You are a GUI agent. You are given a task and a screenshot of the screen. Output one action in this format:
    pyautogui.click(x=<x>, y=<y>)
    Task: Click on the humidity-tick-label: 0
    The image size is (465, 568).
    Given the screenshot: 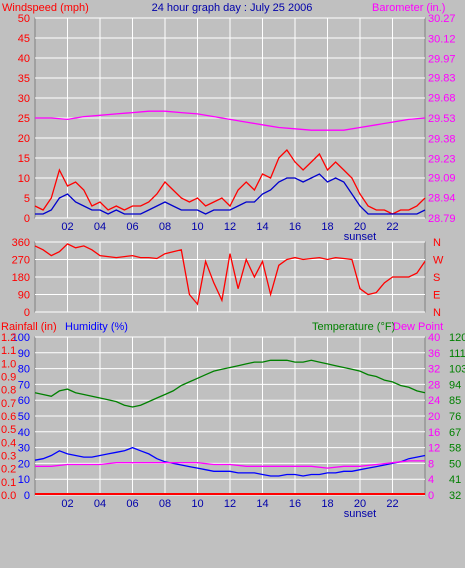 What is the action you would take?
    pyautogui.click(x=27, y=496)
    